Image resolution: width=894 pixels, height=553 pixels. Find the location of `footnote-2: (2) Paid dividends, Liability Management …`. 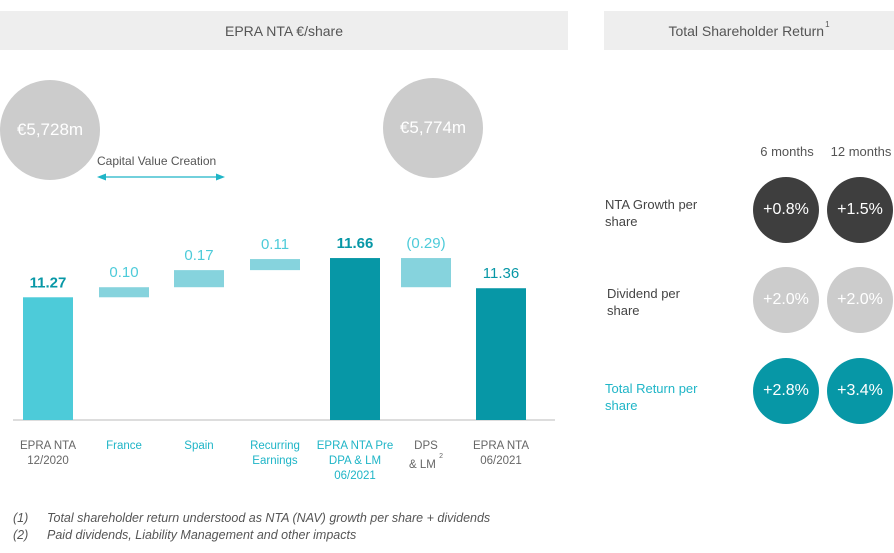

footnote-2: (2) Paid dividends, Liability Management … is located at coordinates (184, 535).